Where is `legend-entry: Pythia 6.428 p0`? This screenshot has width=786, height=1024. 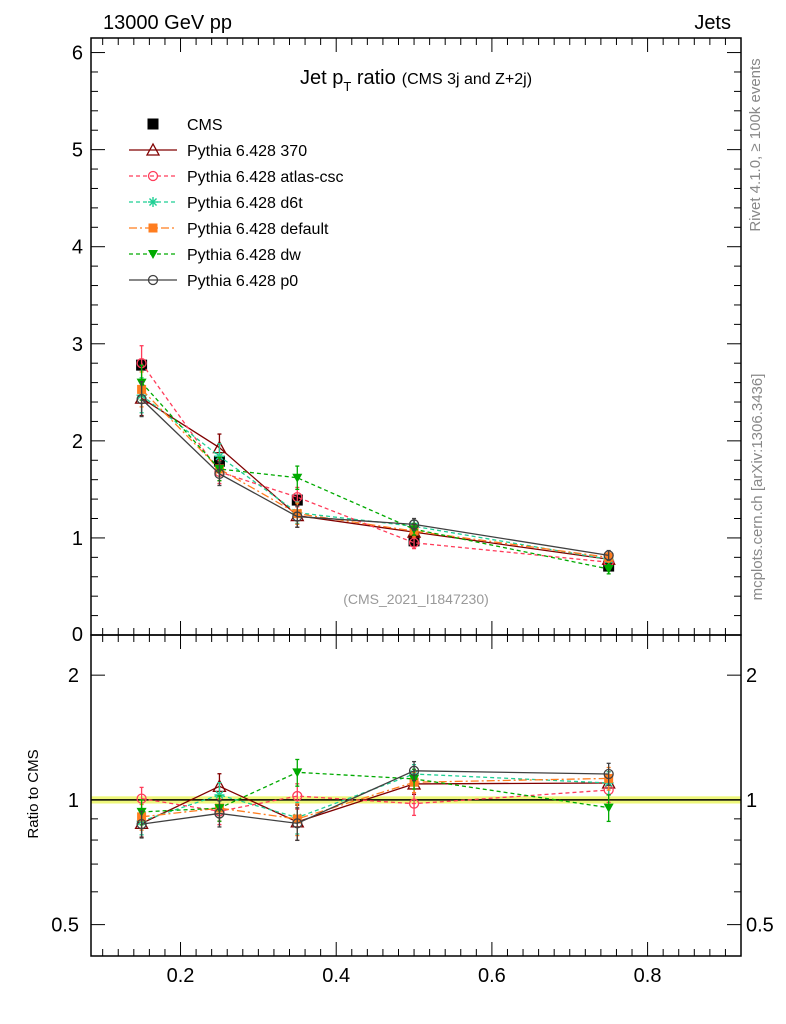 legend-entry: Pythia 6.428 p0 is located at coordinates (213, 281).